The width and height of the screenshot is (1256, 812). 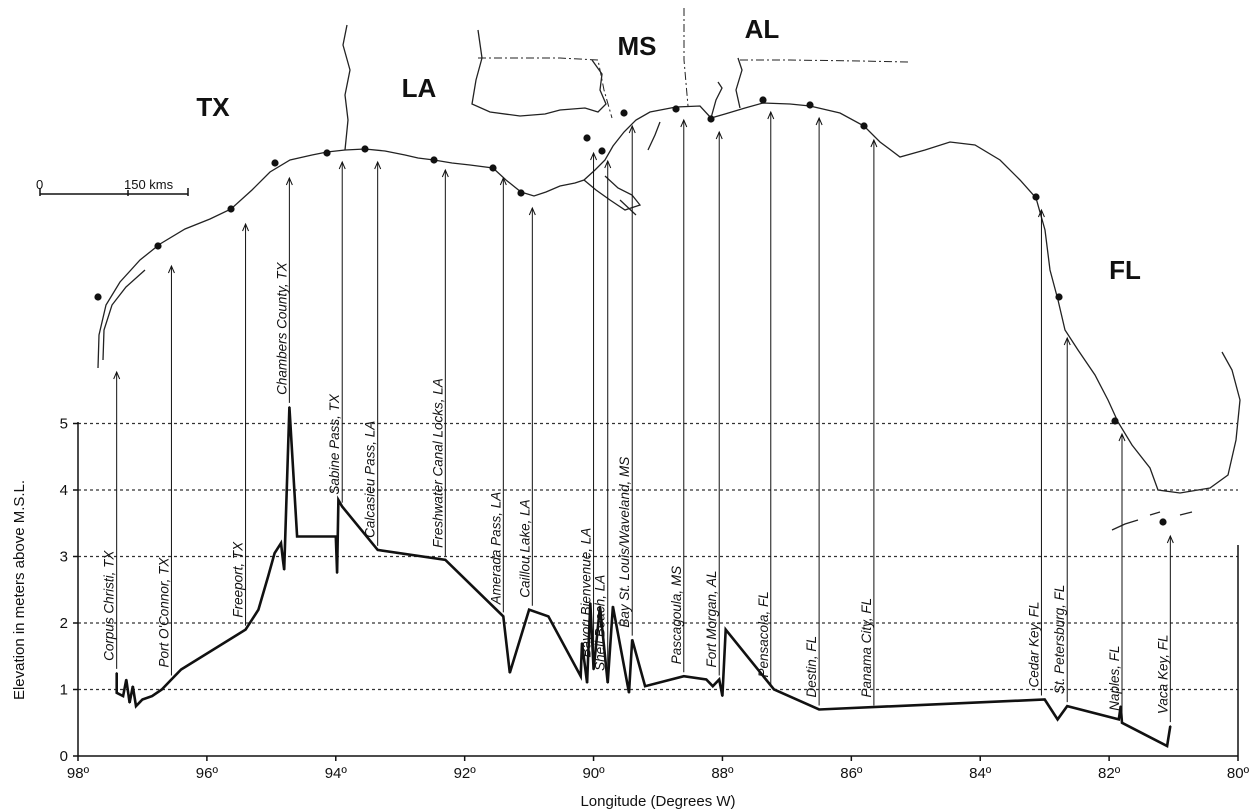 What do you see at coordinates (851, 773) in the screenshot?
I see `x-tick-label: 86º` at bounding box center [851, 773].